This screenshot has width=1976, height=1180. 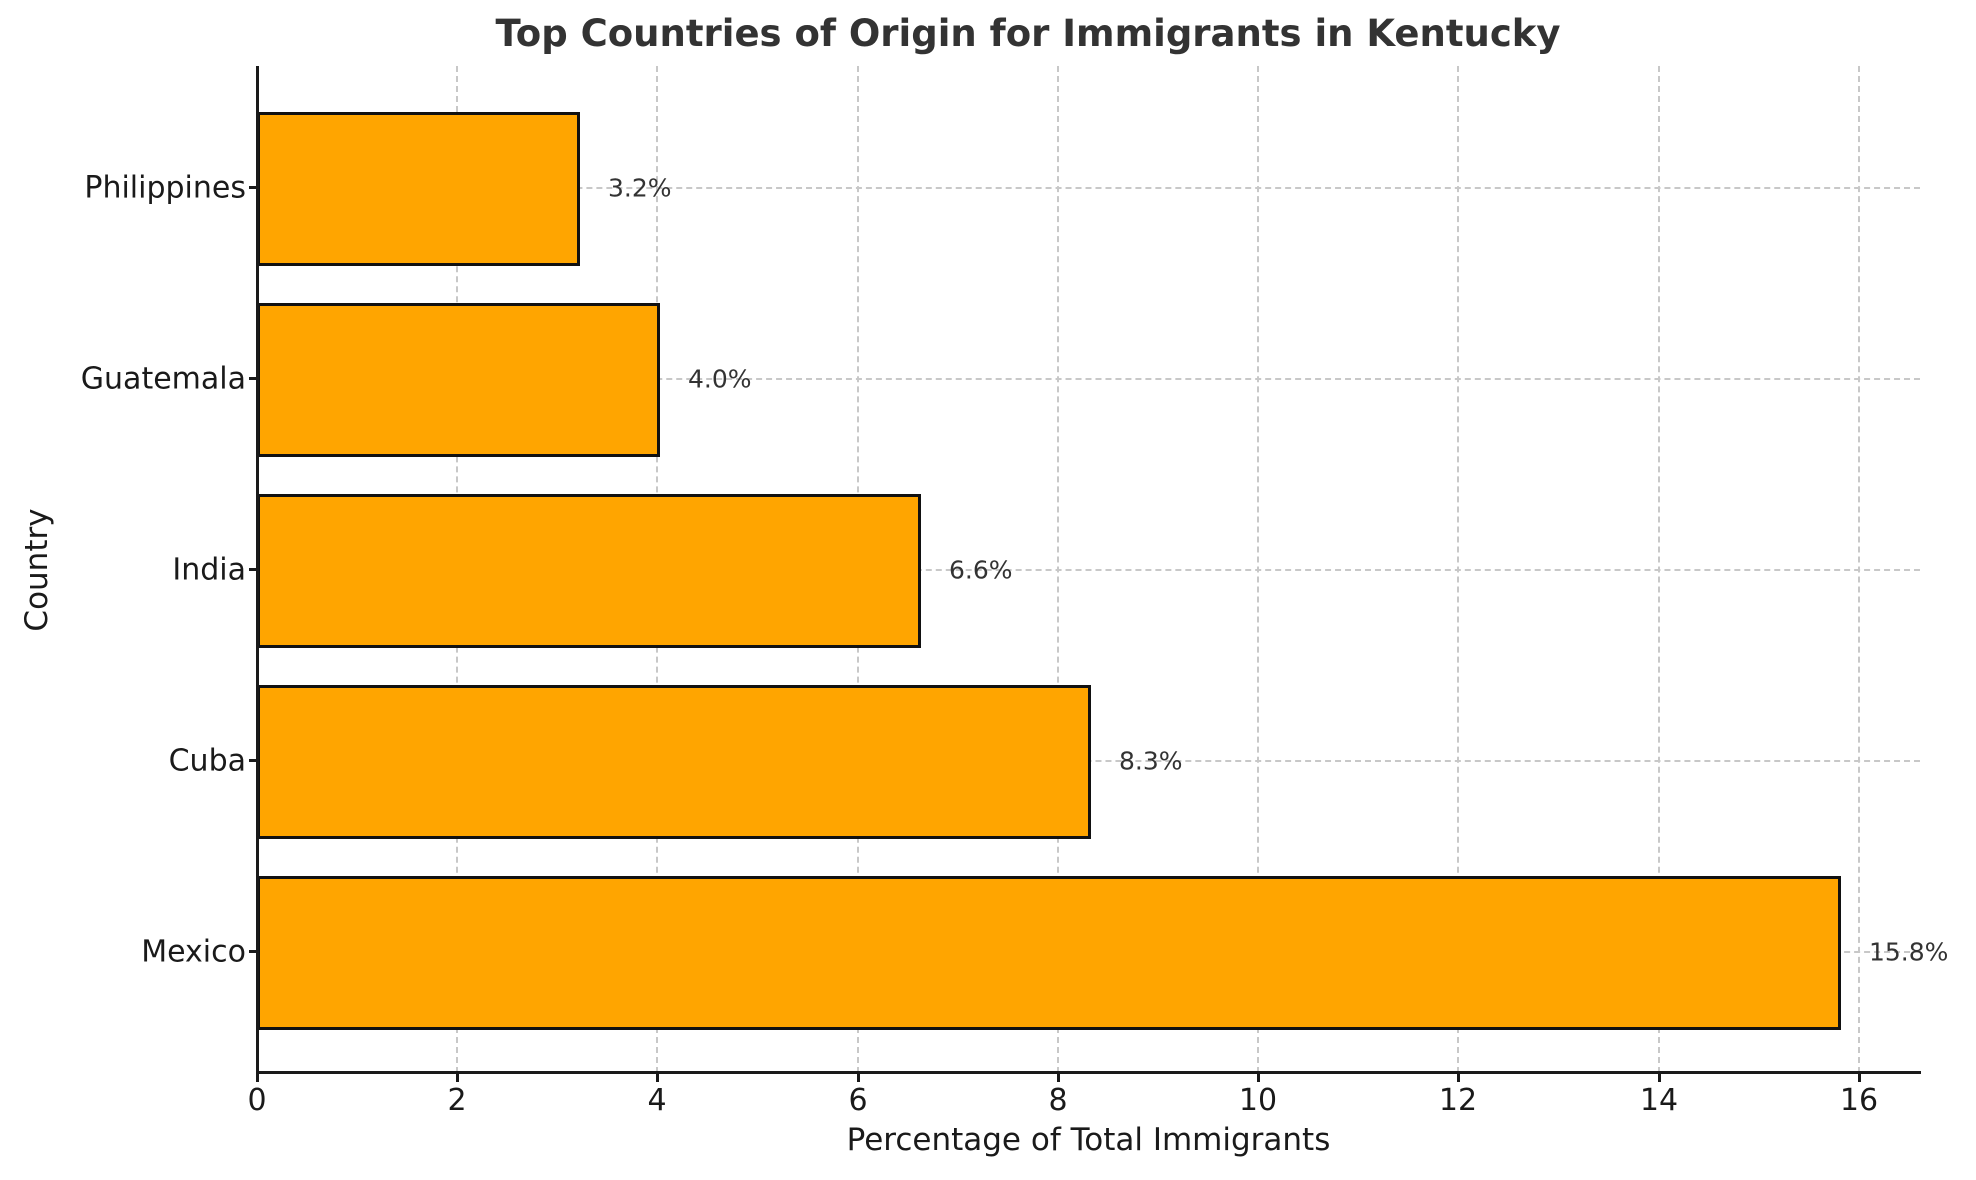 What do you see at coordinates (257, 569) in the screenshot?
I see `y-axis-line` at bounding box center [257, 569].